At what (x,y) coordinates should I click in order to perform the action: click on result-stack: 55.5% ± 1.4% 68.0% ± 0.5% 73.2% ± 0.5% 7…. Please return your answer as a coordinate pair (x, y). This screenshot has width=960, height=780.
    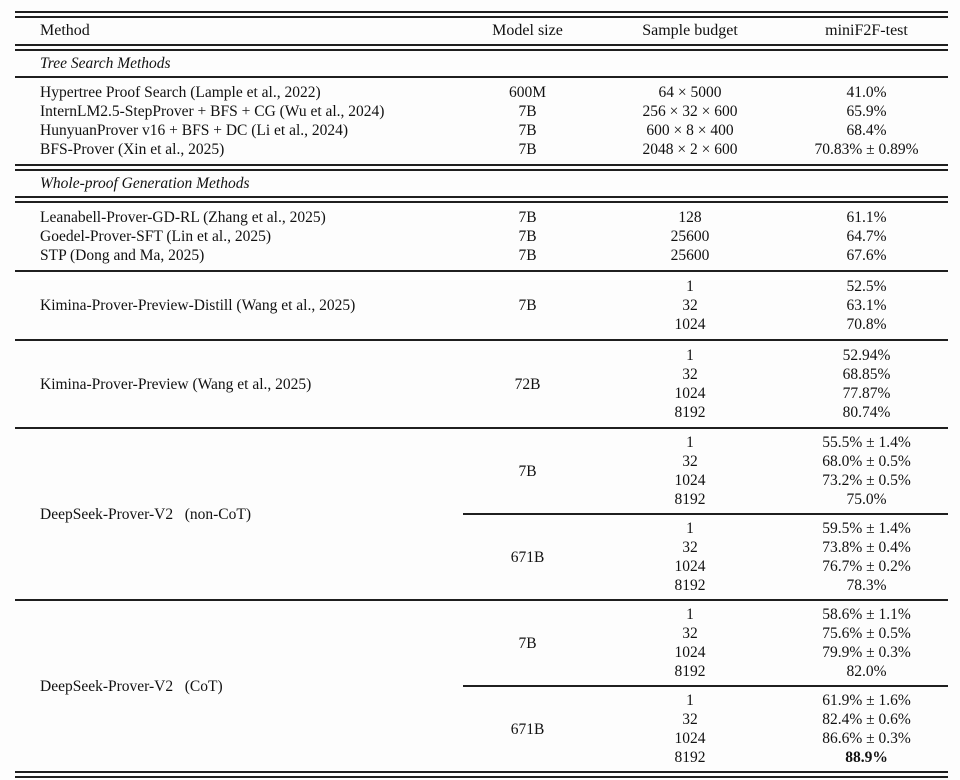
    Looking at the image, I should click on (866, 471).